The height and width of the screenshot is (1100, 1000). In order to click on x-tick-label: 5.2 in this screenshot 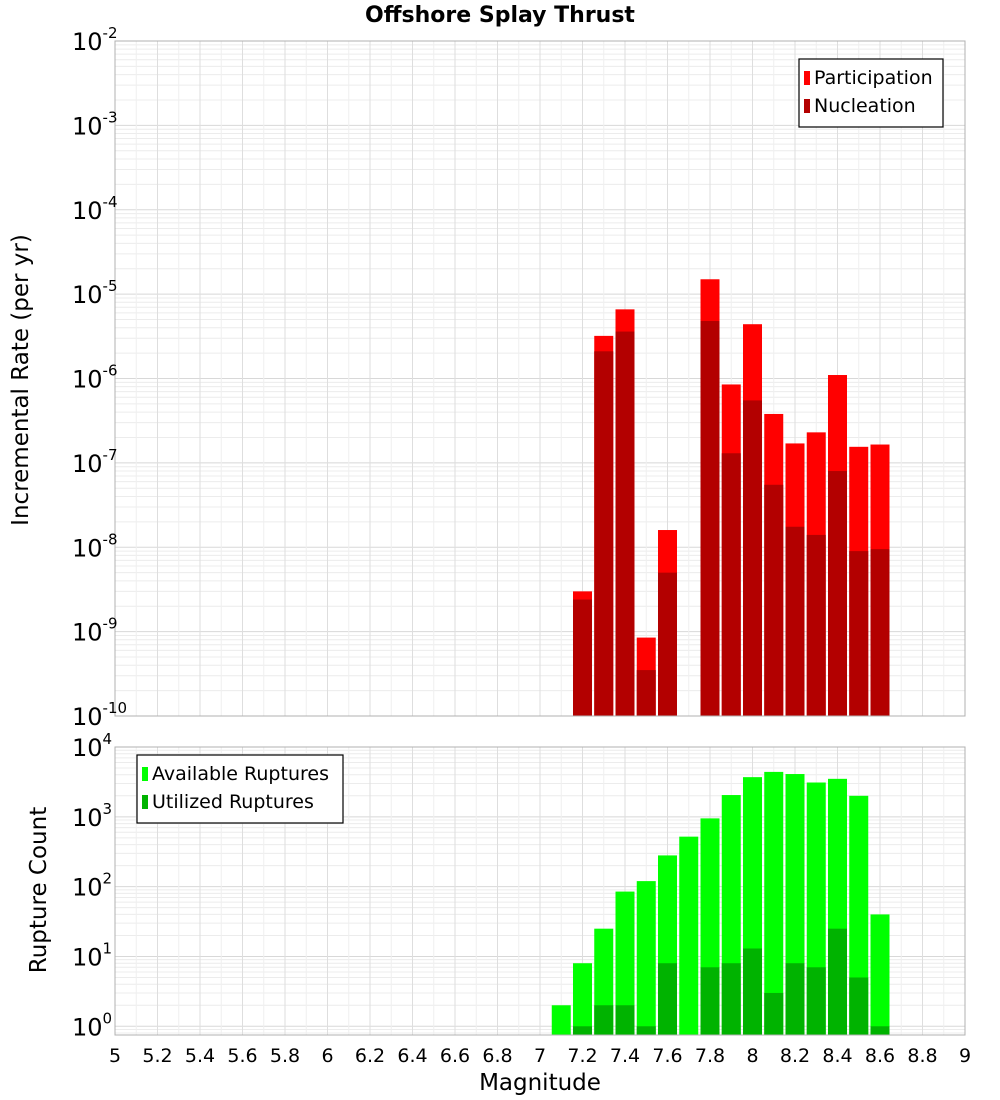, I will do `click(157, 1056)`.